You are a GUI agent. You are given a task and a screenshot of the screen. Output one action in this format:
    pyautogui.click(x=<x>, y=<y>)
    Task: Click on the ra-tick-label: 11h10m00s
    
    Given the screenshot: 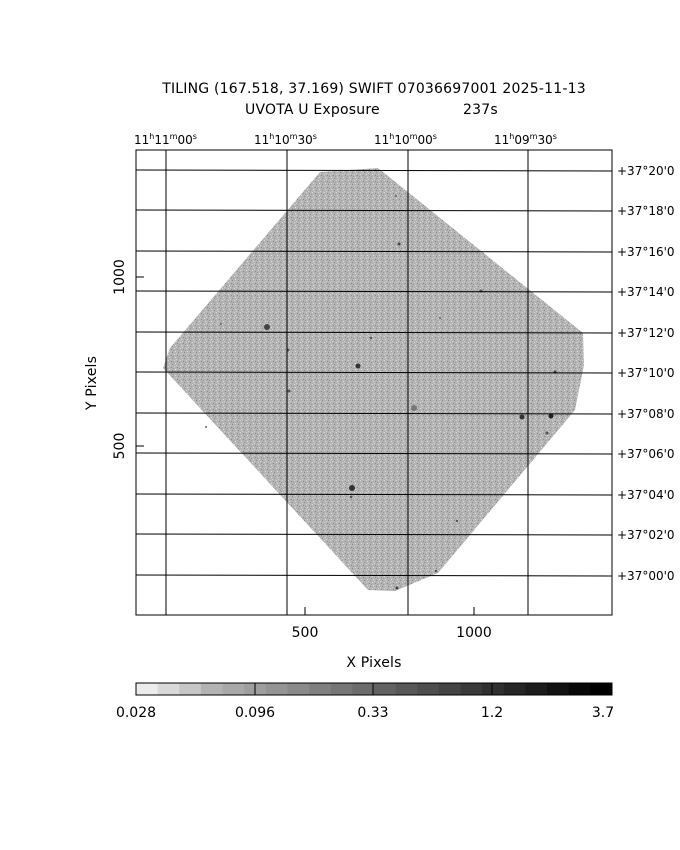 What is the action you would take?
    pyautogui.click(x=405, y=139)
    